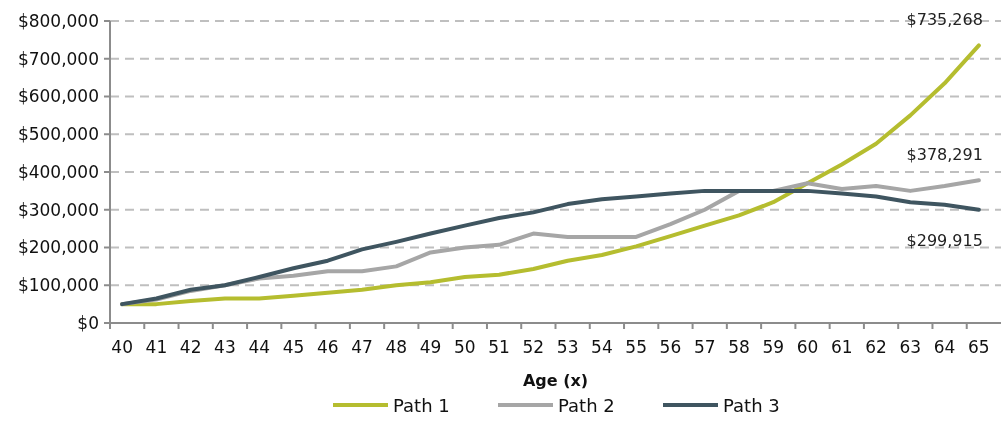 The width and height of the screenshot is (1003, 423). I want to click on x-tick-label: 45, so click(293, 347).